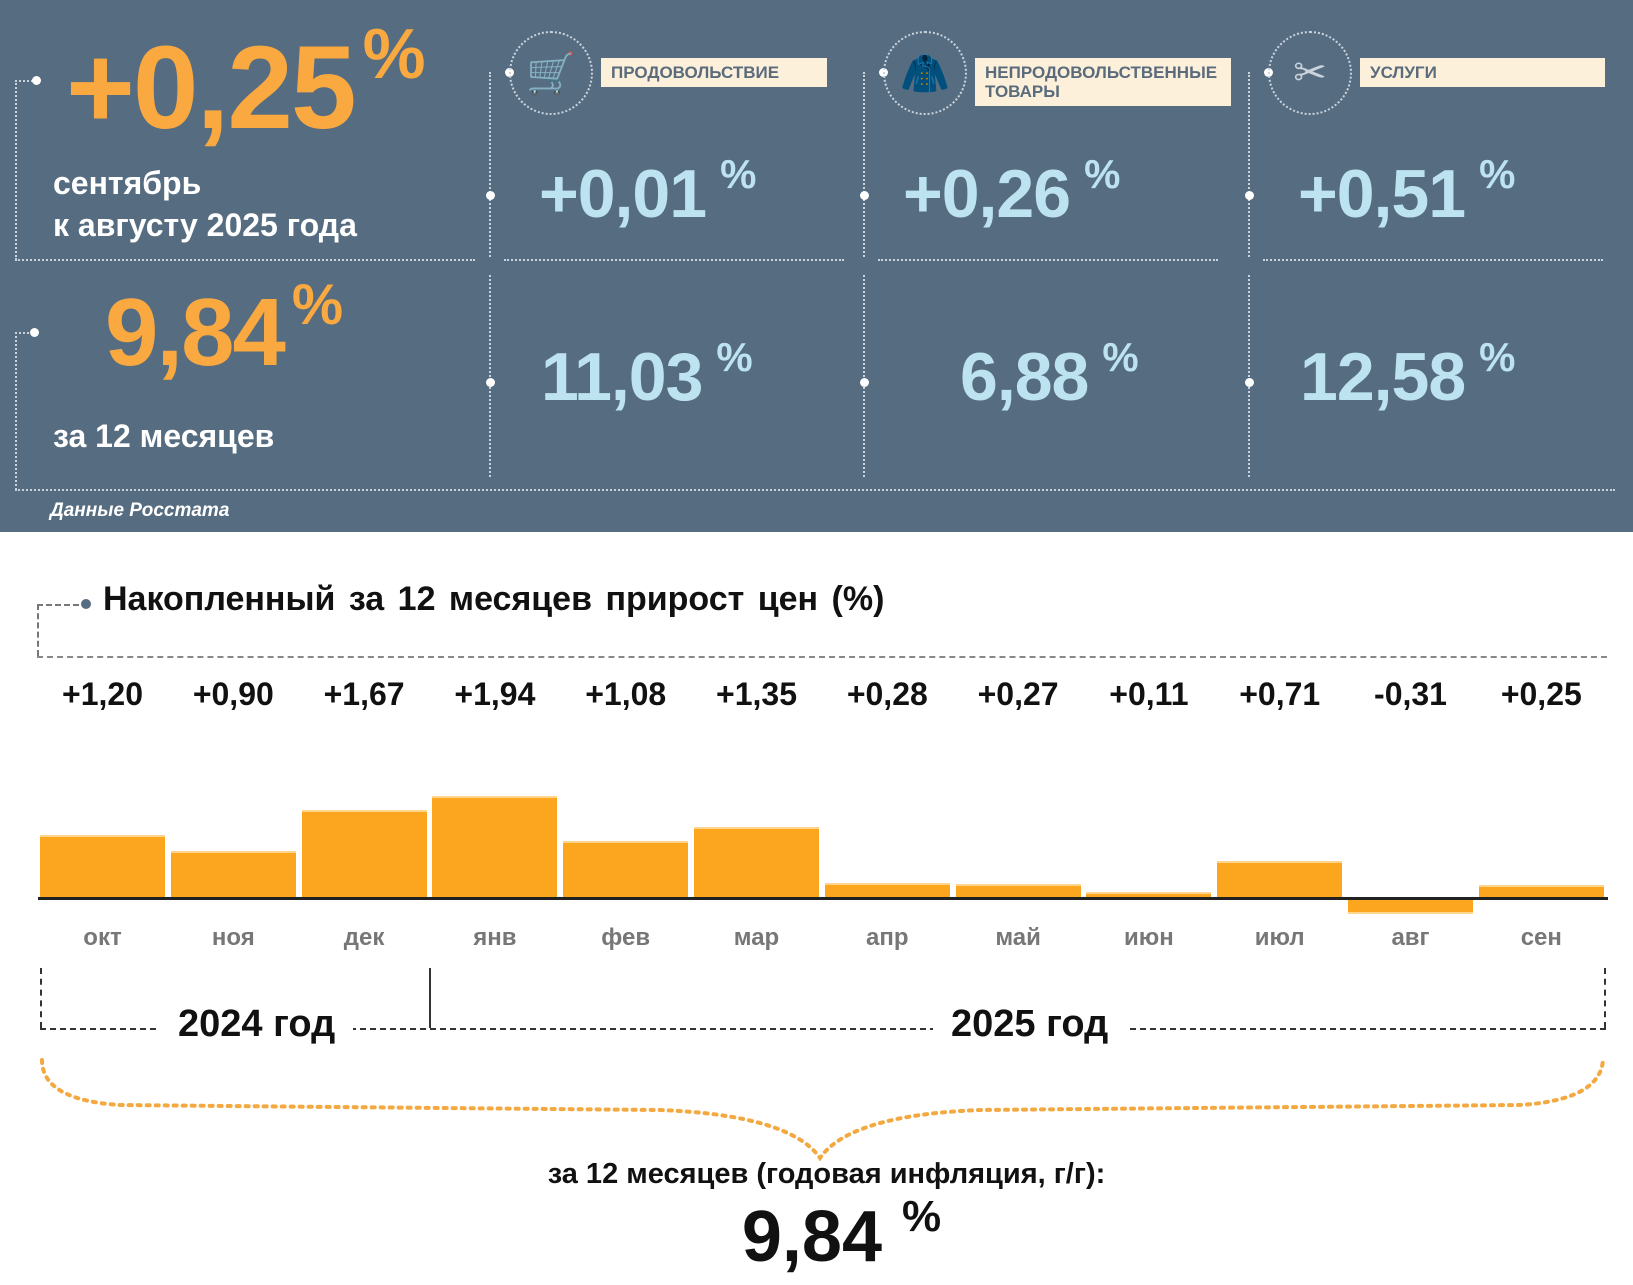 The width and height of the screenshot is (1633, 1285). What do you see at coordinates (647, 191) in the screenshot?
I see `category-monthly-value: +0,01%` at bounding box center [647, 191].